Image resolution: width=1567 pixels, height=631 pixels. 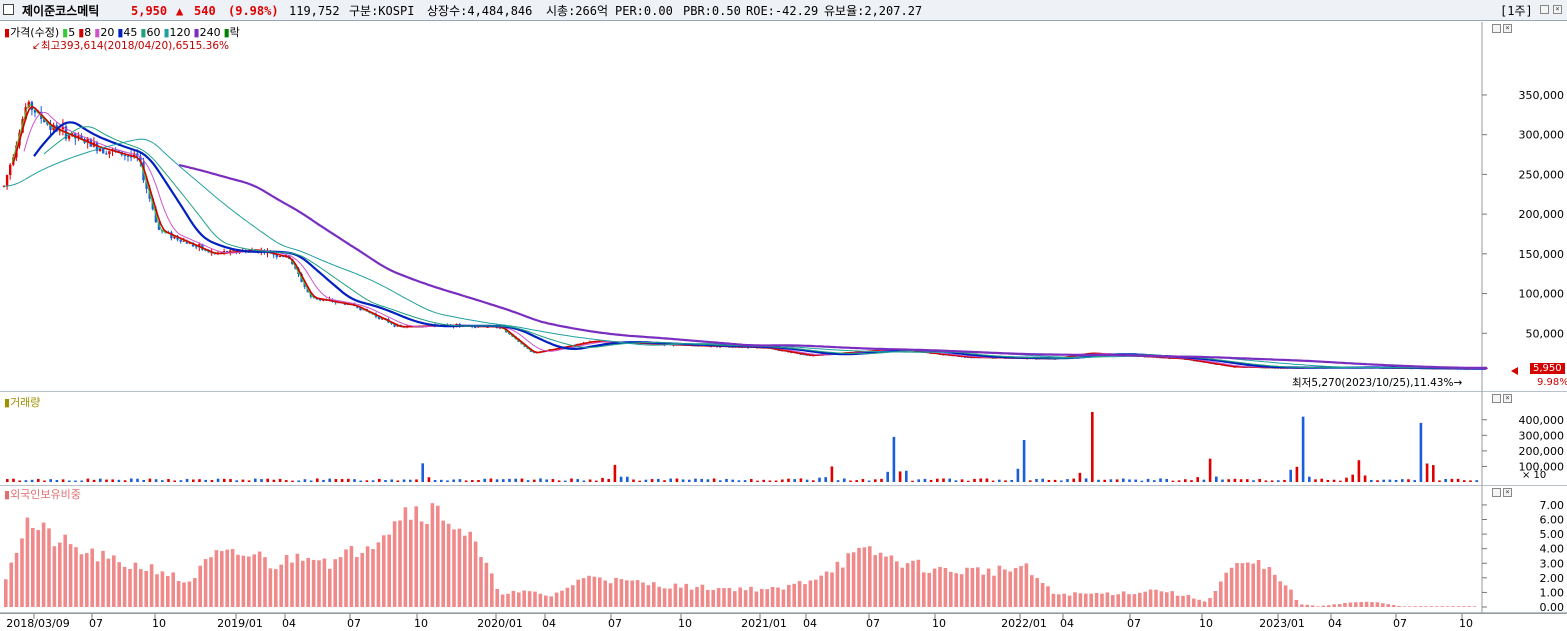 What do you see at coordinates (61, 11) in the screenshot?
I see `stock-name: 제이준코스메틱` at bounding box center [61, 11].